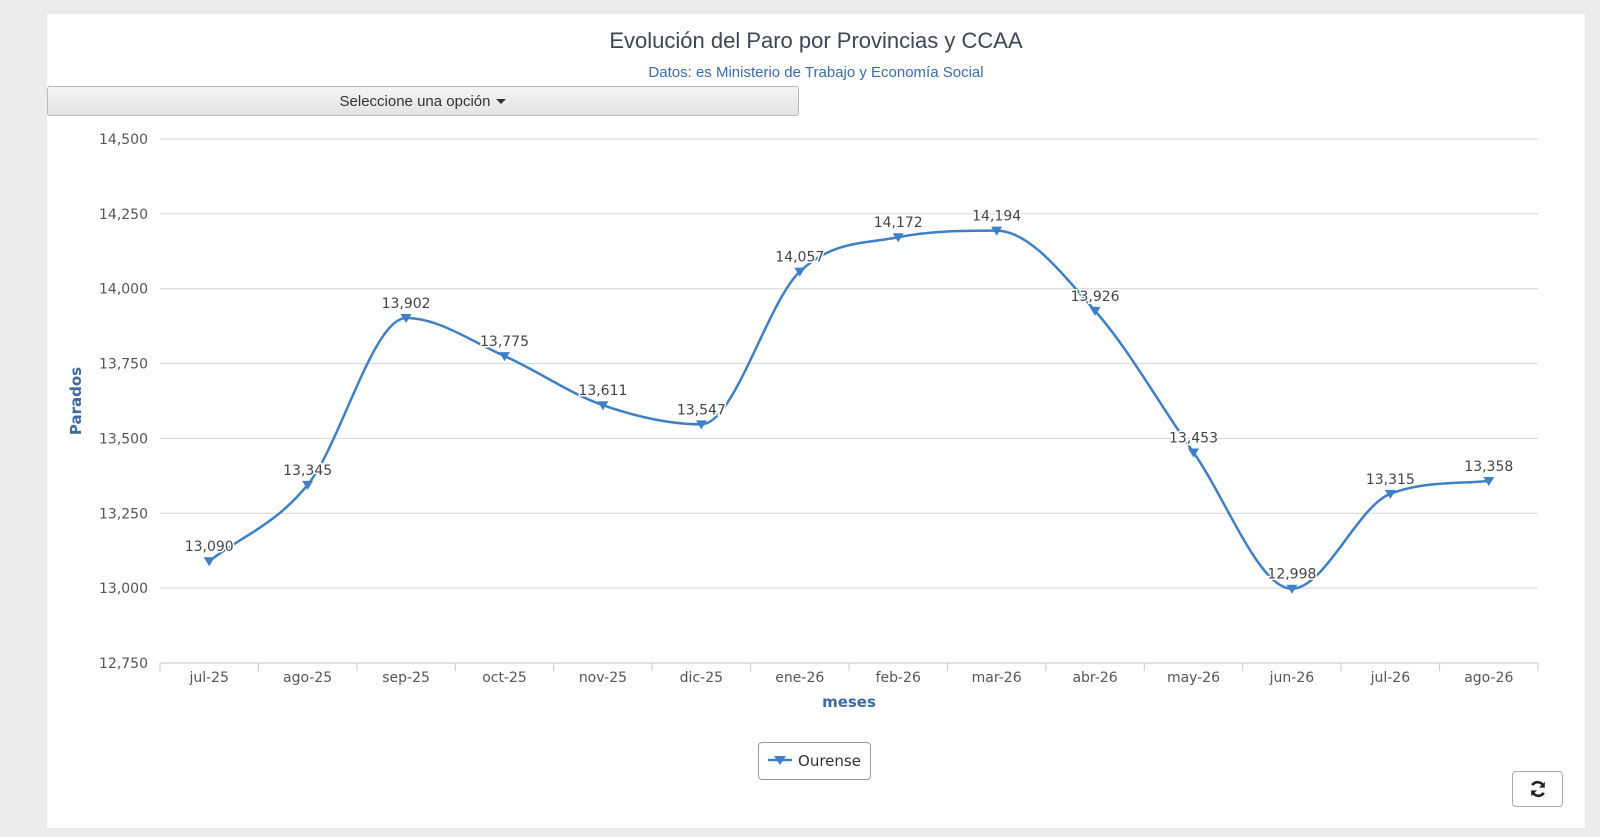 Image resolution: width=1600 pixels, height=837 pixels. I want to click on data-label: 13,358, so click(1488, 467).